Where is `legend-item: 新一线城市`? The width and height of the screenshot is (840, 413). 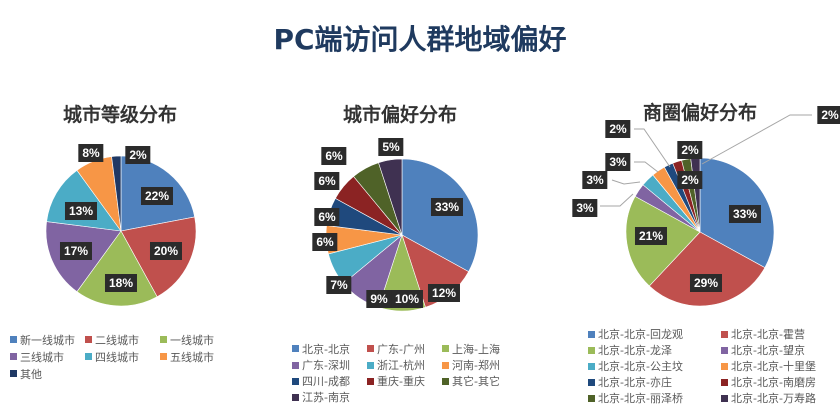
legend-item: 新一线城市 is located at coordinates (47, 340).